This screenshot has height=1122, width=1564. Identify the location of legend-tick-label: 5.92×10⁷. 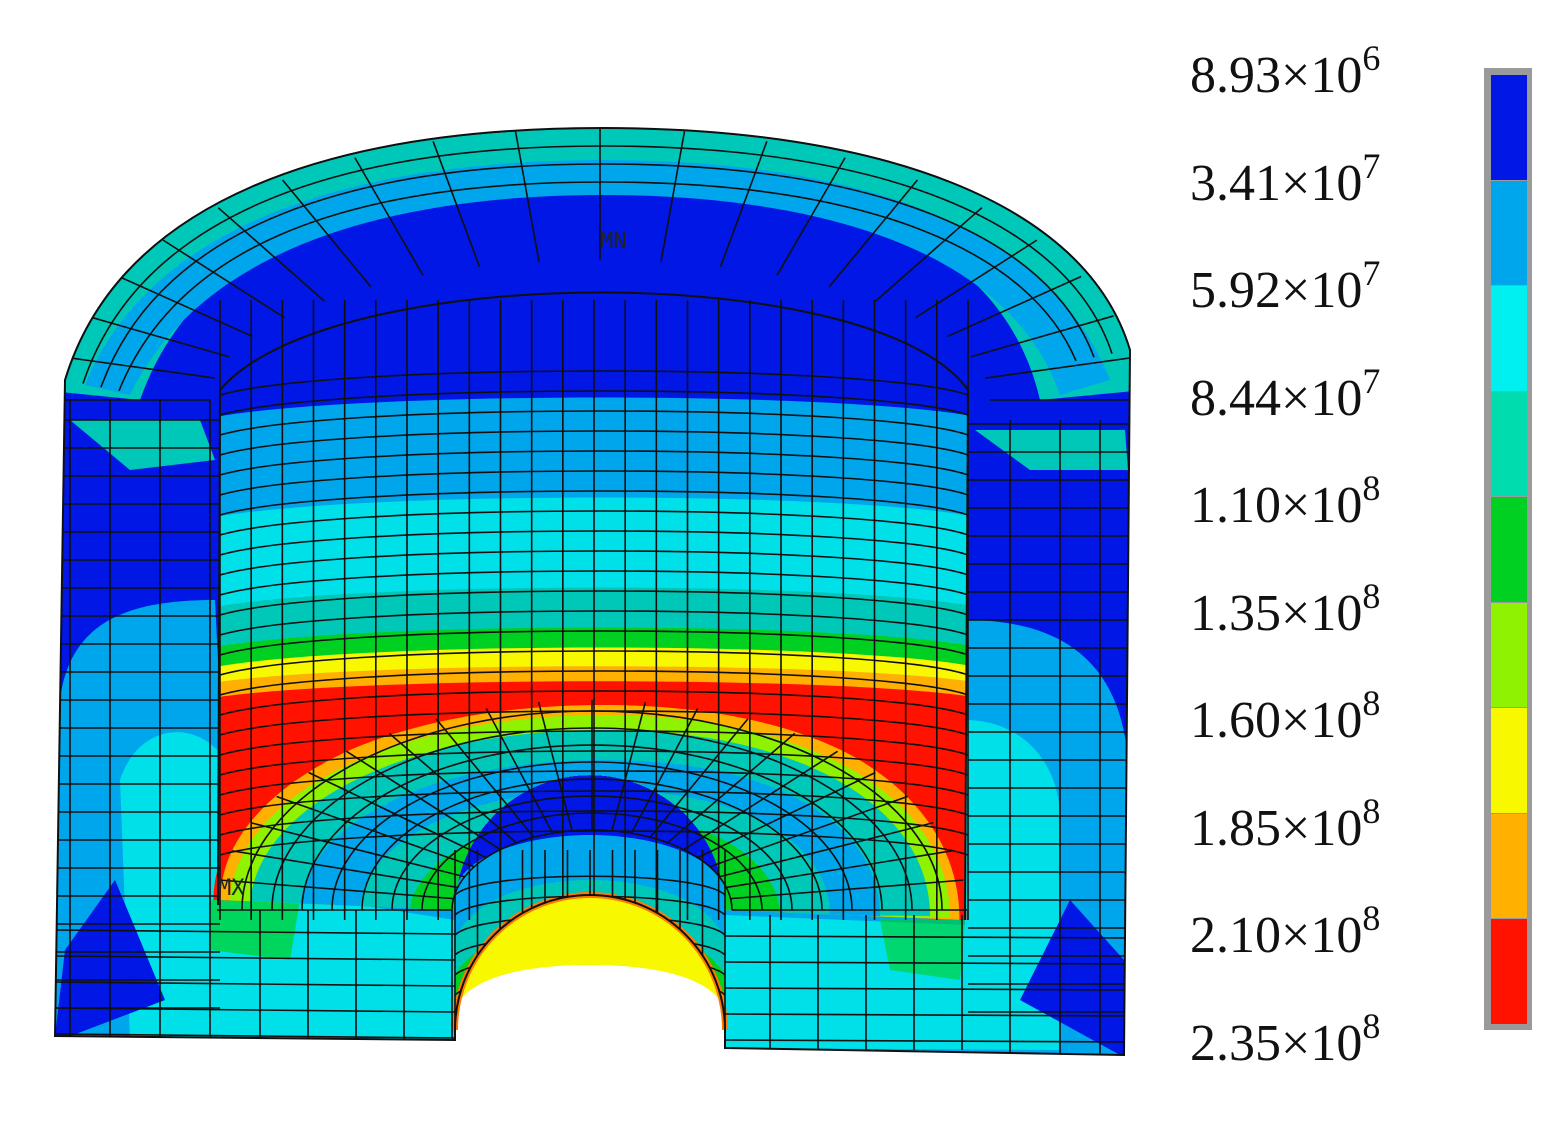
(1285, 286).